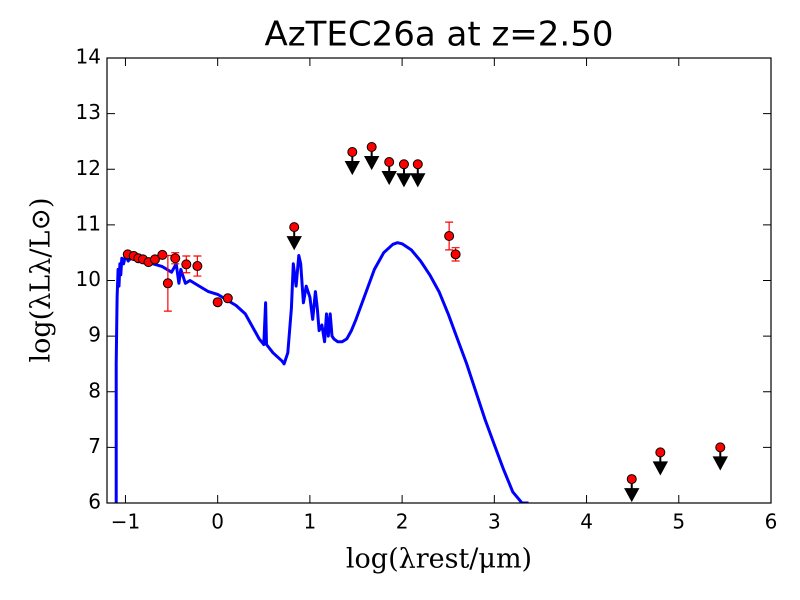 Image resolution: width=800 pixels, height=600 pixels. What do you see at coordinates (586, 522) in the screenshot?
I see `x-tick-label: 4` at bounding box center [586, 522].